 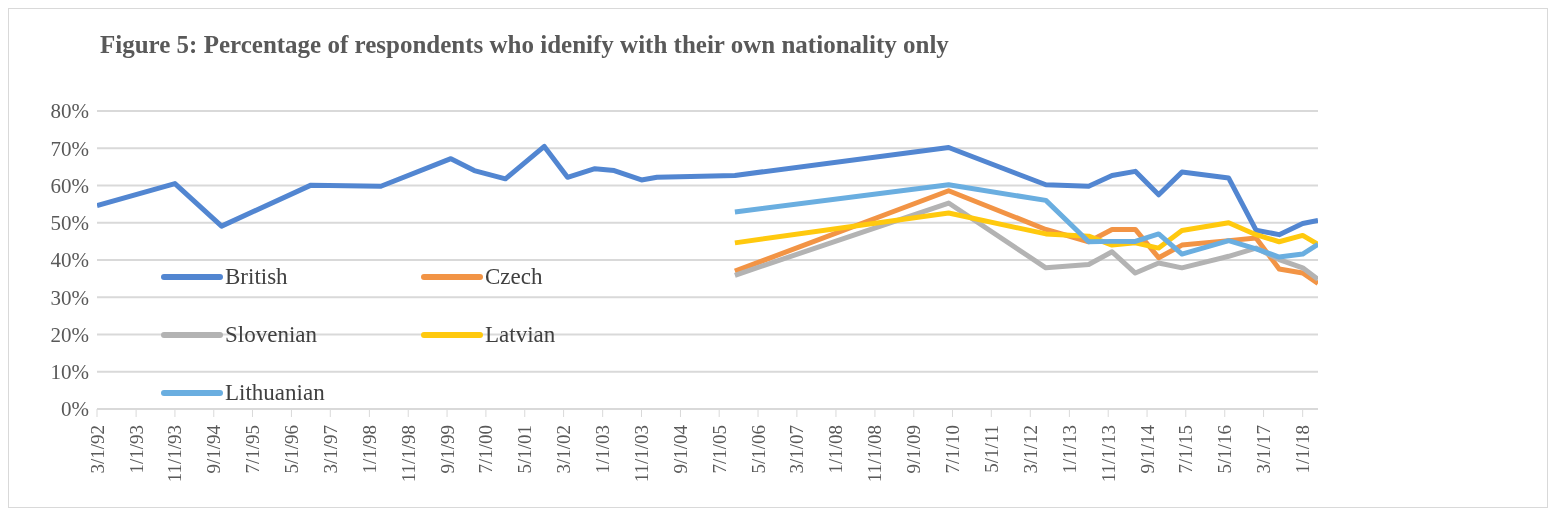 I want to click on x-tick-label: 5/1/16, so click(x=1225, y=449).